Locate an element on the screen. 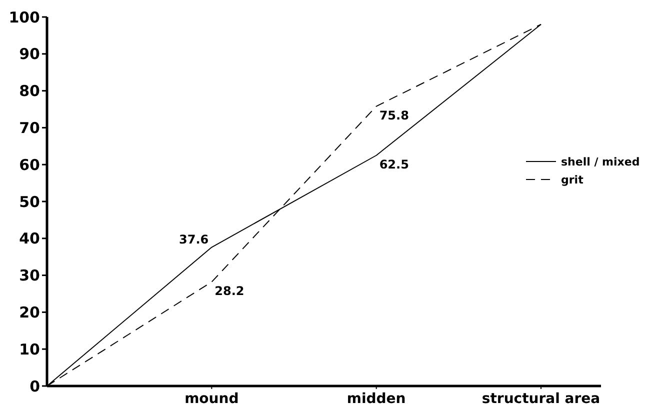 The width and height of the screenshot is (651, 411). y-tick-label: 60 is located at coordinates (29, 165).